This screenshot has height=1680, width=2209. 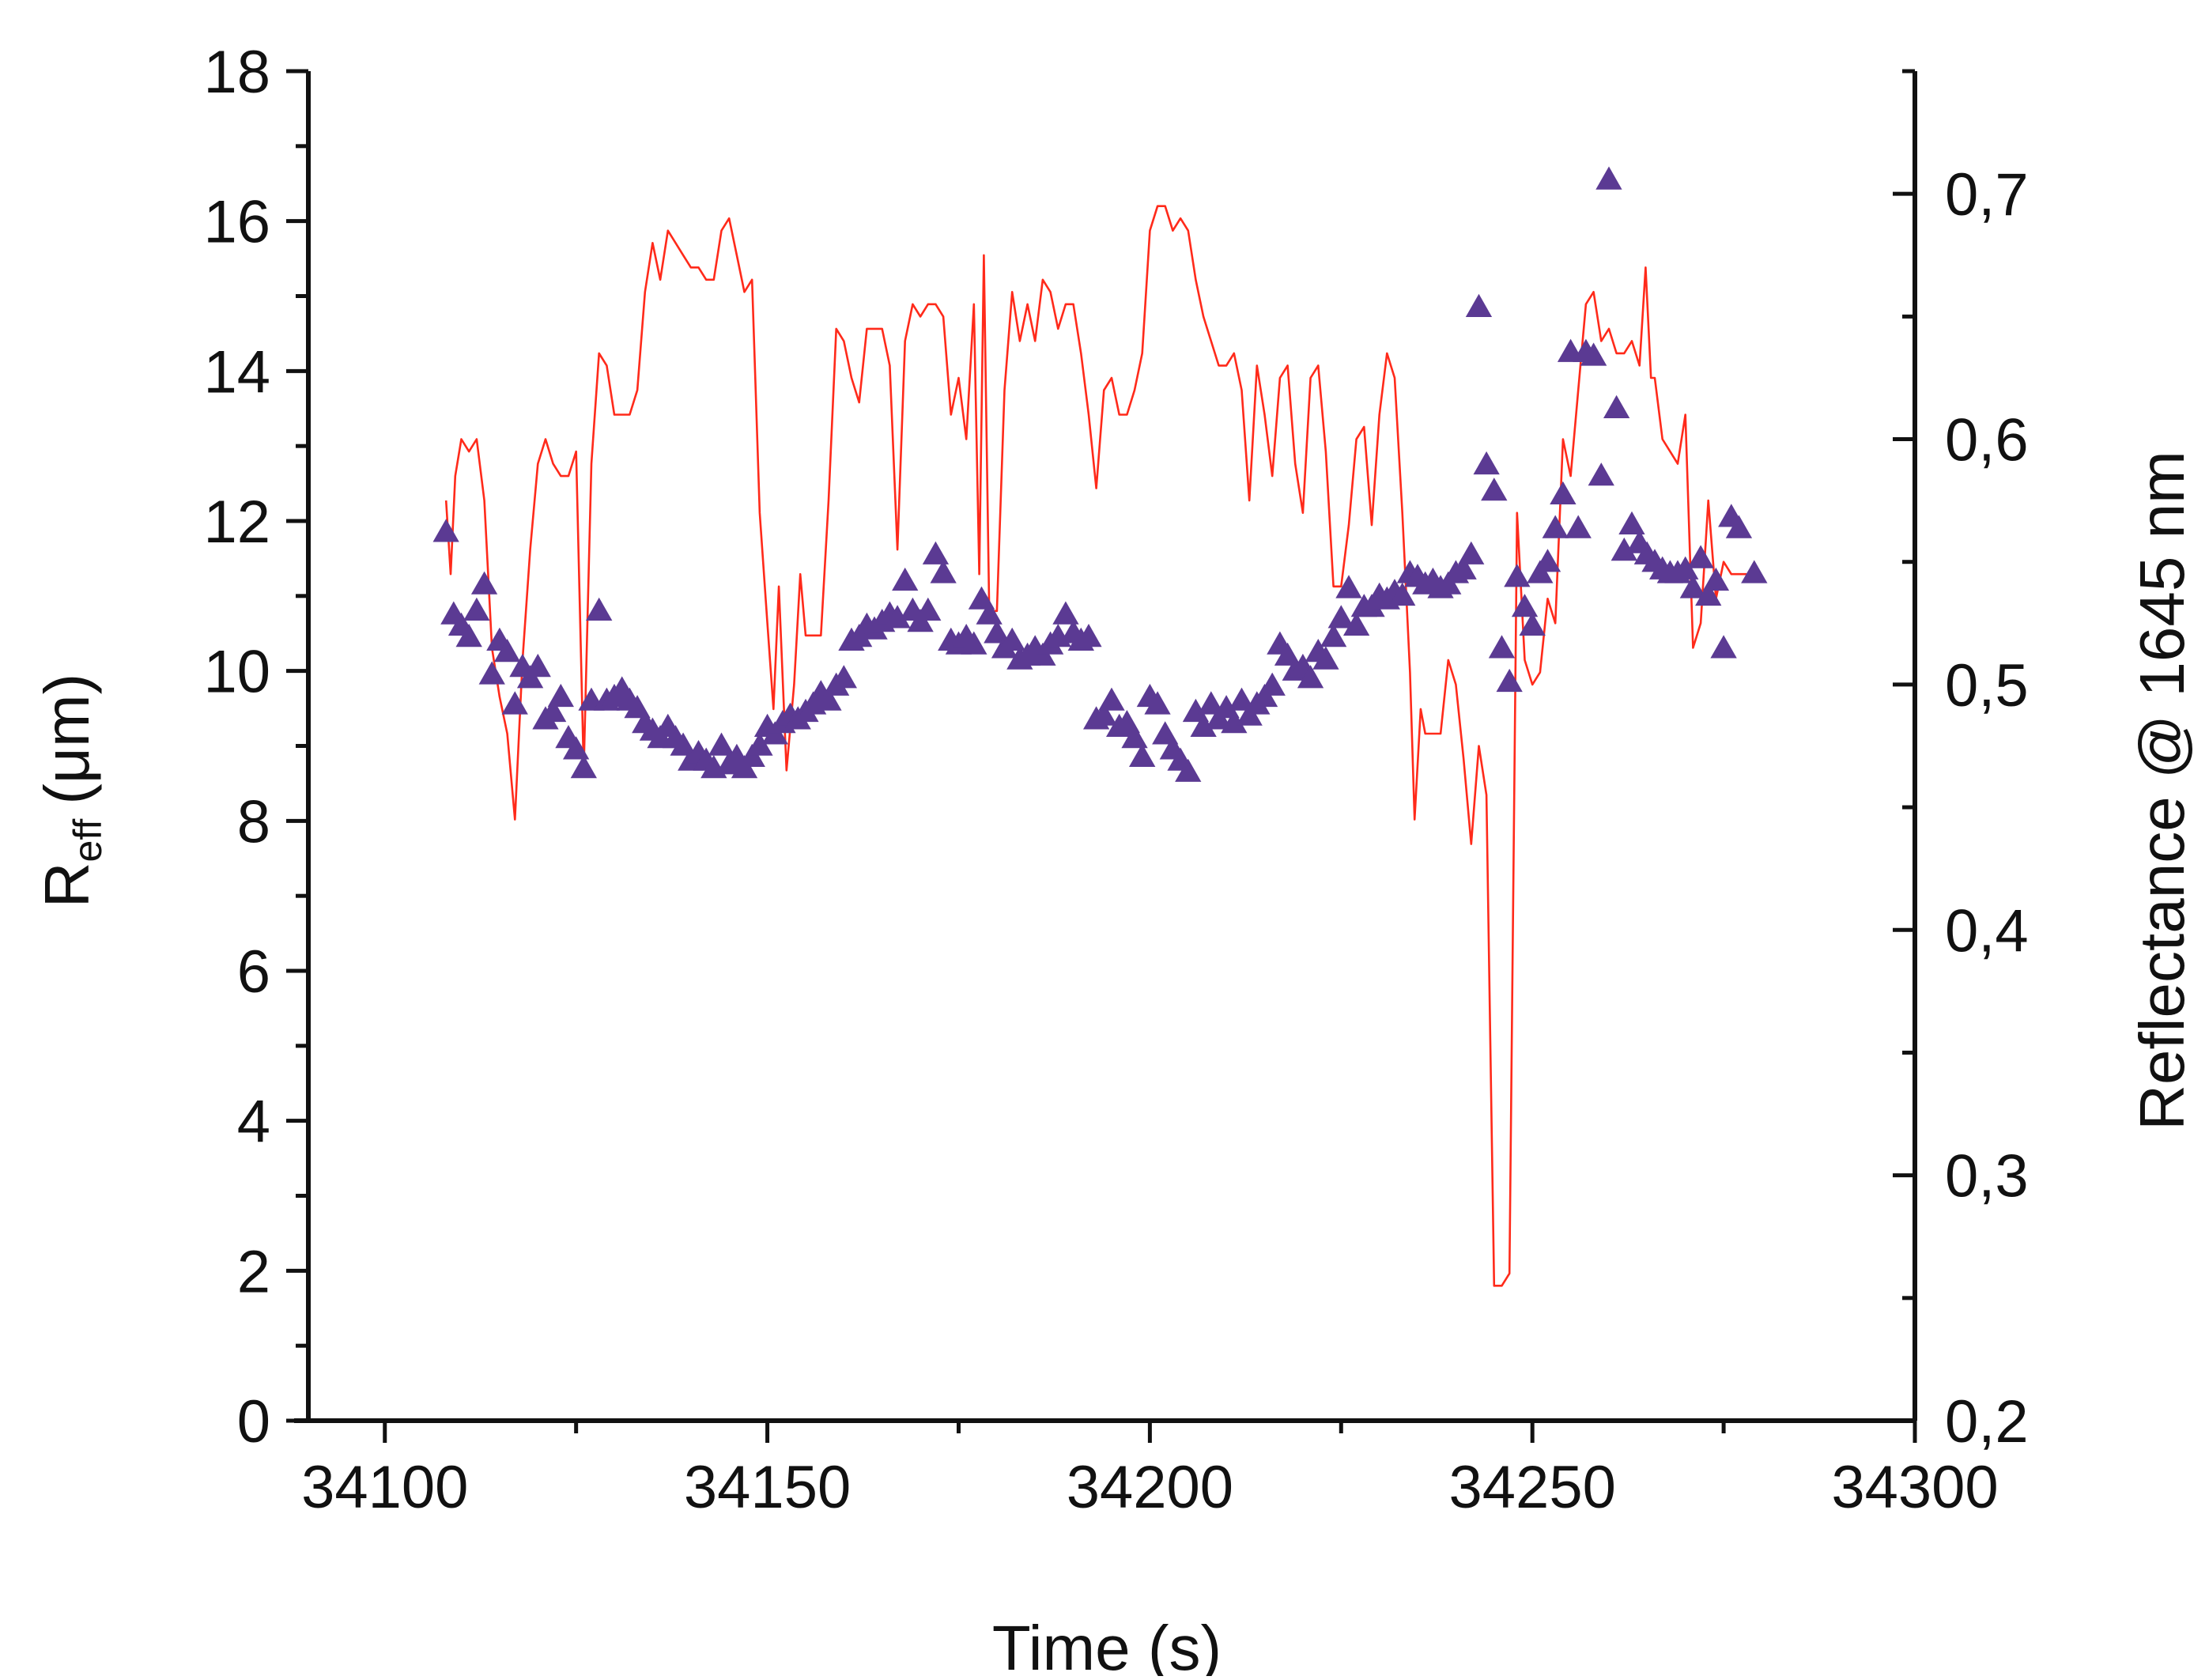 I want to click on y-tick-label: 18, so click(x=236, y=72).